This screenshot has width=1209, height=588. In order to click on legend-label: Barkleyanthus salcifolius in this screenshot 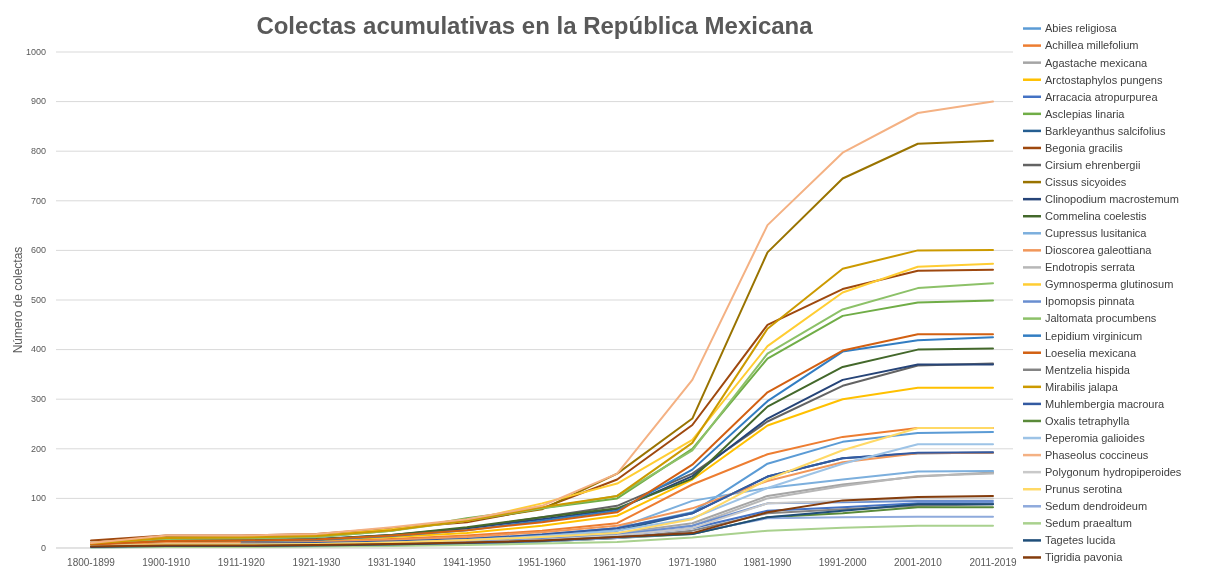, I will do `click(1105, 130)`.